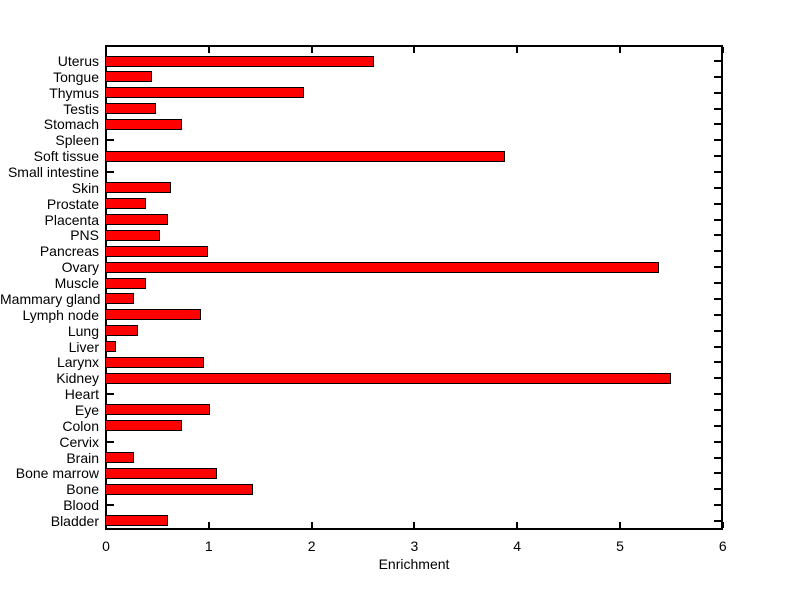 This screenshot has height=599, width=800. Describe the element at coordinates (82, 489) in the screenshot. I see `category-label-bone: Bone` at that location.